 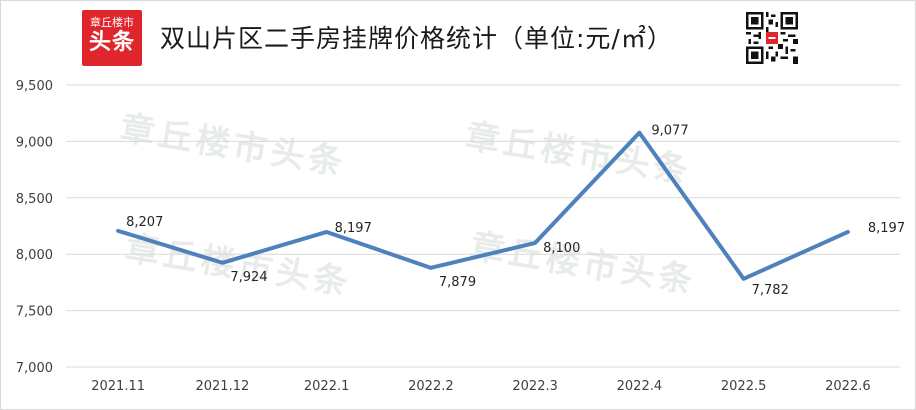 I want to click on logo-bottom-text: 头条, so click(x=111, y=42).